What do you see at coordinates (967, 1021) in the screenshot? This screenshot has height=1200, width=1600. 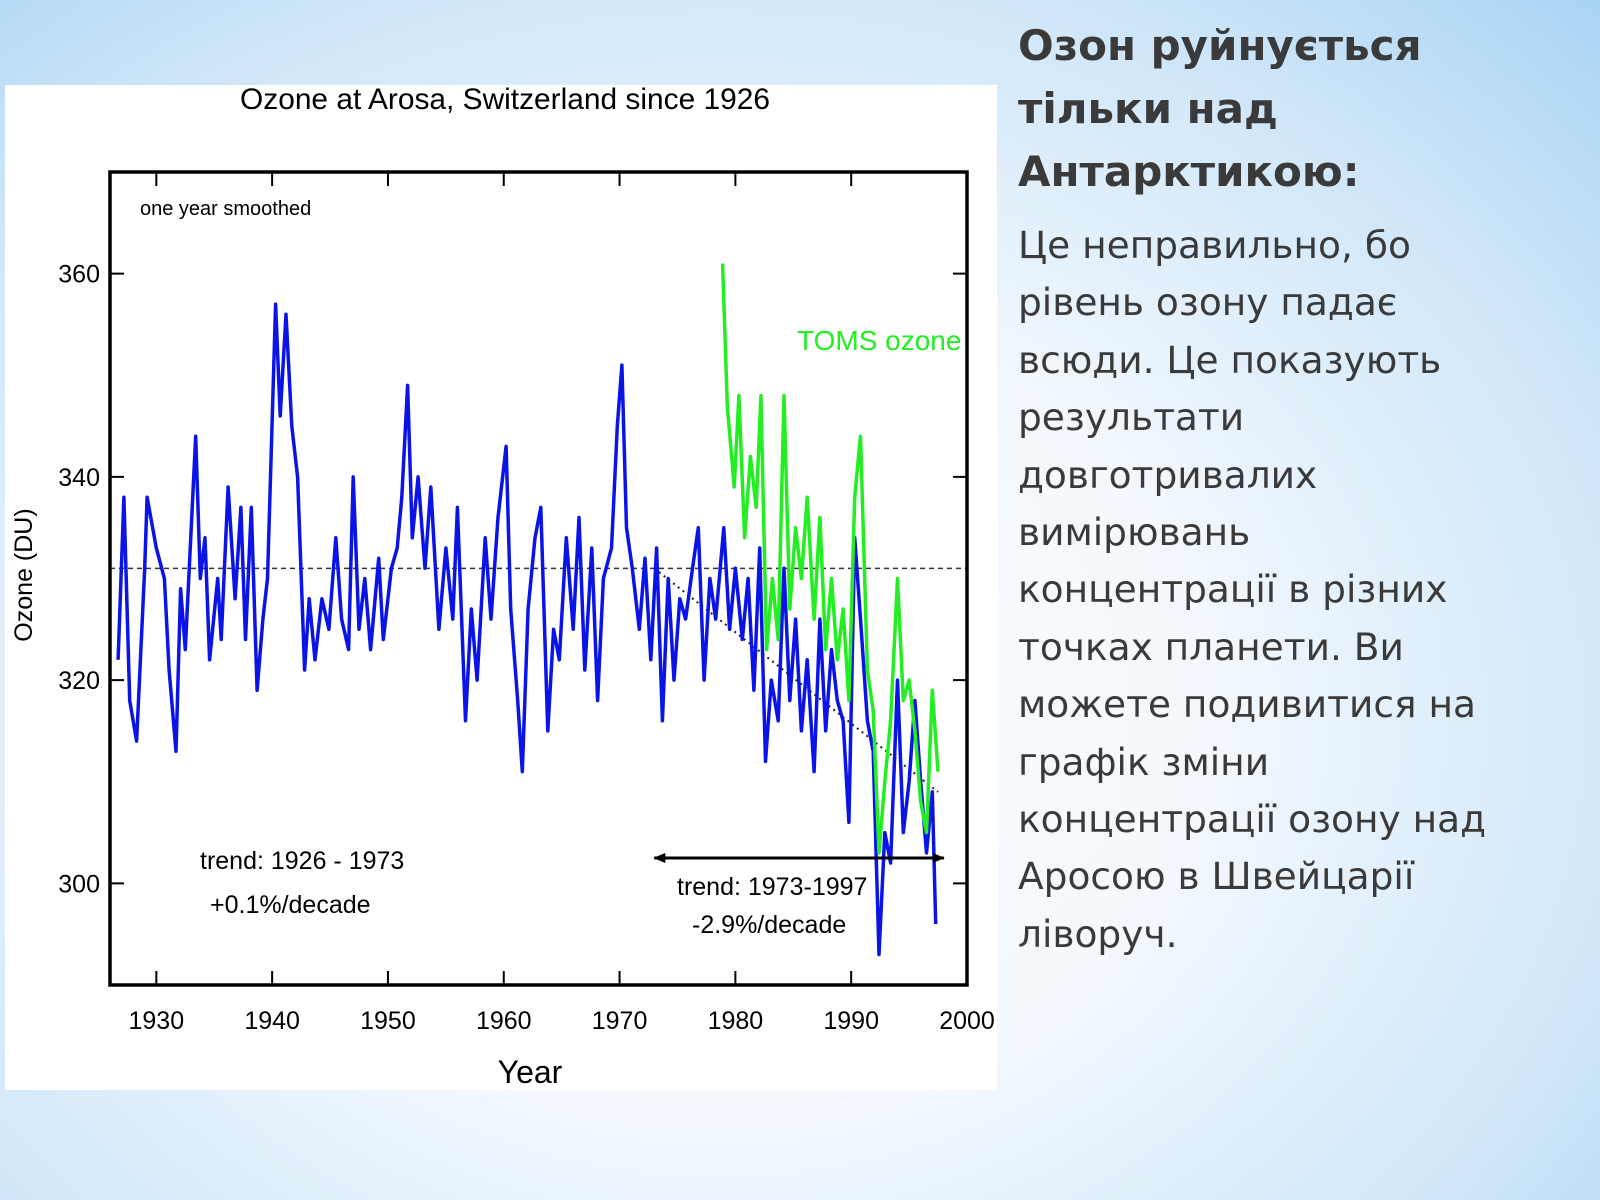 I see `x-tick-label: 2000` at bounding box center [967, 1021].